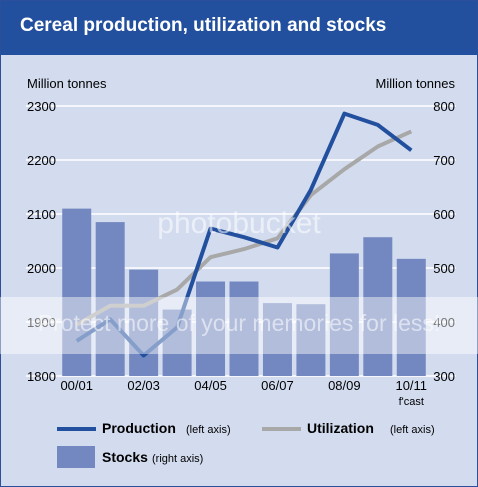 This screenshot has width=478, height=487. What do you see at coordinates (41, 268) in the screenshot?
I see `left-tick-label: 2000` at bounding box center [41, 268].